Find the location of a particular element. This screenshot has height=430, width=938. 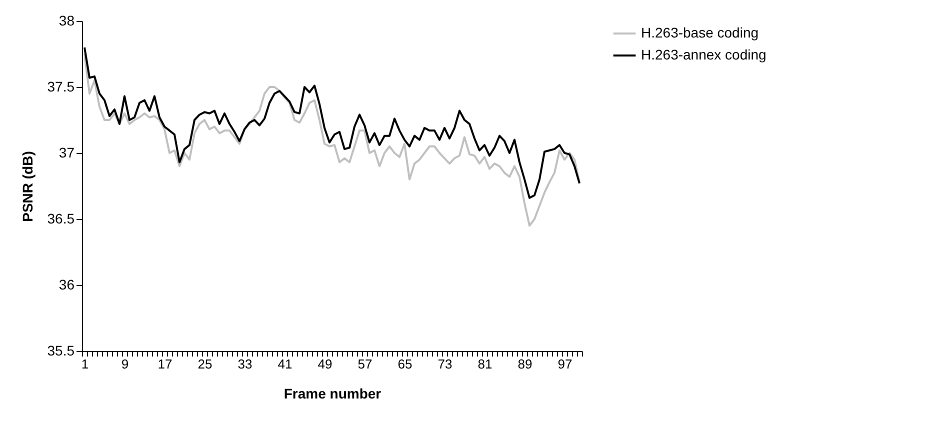

x-tick-label: 65 is located at coordinates (405, 364).